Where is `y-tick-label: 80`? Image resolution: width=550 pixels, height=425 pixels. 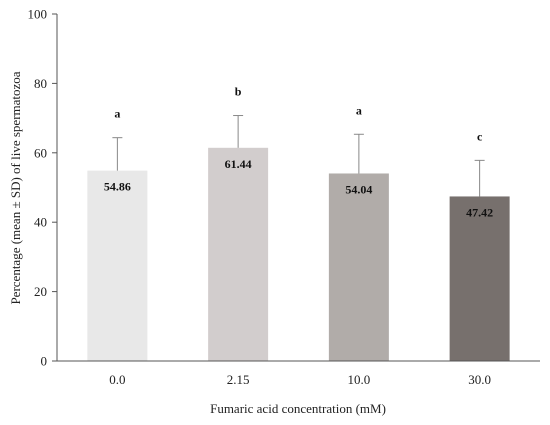 y-tick-label: 80 is located at coordinates (40, 83).